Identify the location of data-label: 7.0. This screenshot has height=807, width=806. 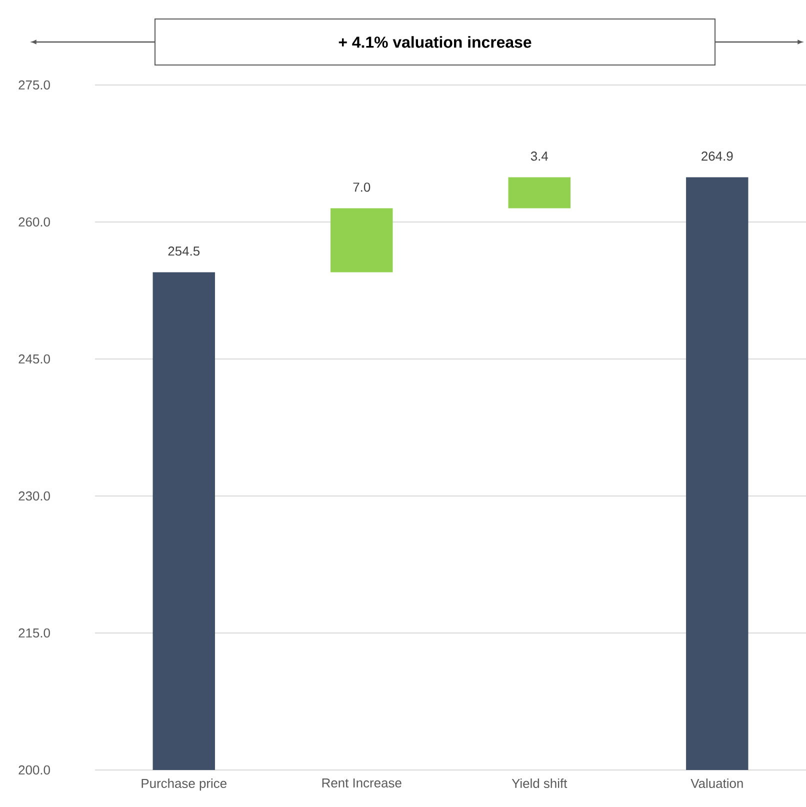
(361, 187).